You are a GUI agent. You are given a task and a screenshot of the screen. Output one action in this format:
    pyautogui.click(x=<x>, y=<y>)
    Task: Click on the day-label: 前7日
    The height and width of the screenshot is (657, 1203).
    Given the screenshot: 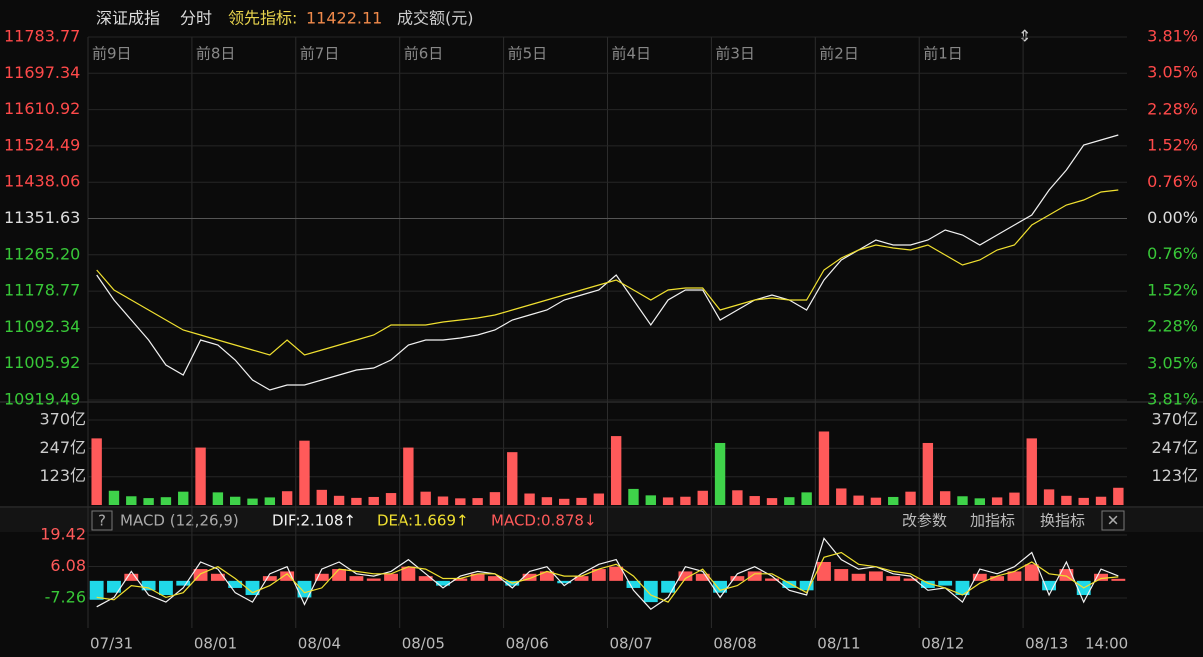 What is the action you would take?
    pyautogui.click(x=320, y=54)
    